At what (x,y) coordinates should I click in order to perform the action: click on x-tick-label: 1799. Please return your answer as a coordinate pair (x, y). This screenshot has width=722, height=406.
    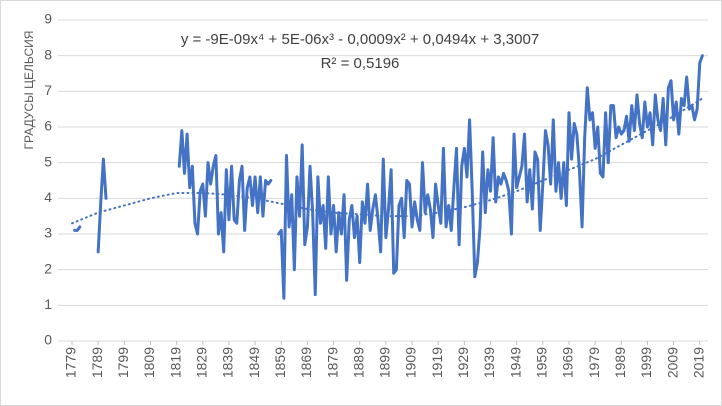
    Looking at the image, I should click on (123, 362).